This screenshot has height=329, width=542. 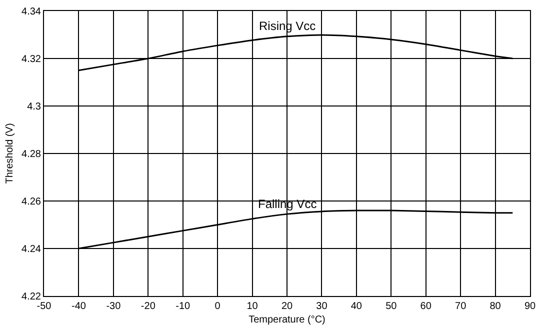 I want to click on x-tick-label: 70, so click(x=461, y=306).